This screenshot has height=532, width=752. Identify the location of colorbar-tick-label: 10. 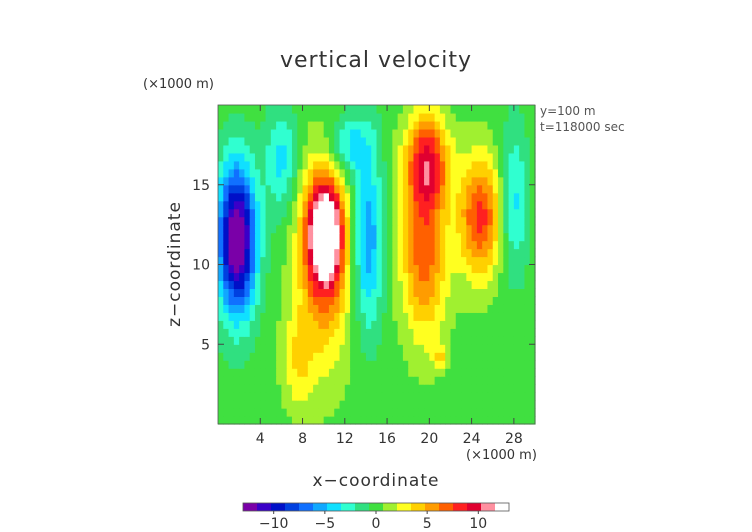
(478, 524).